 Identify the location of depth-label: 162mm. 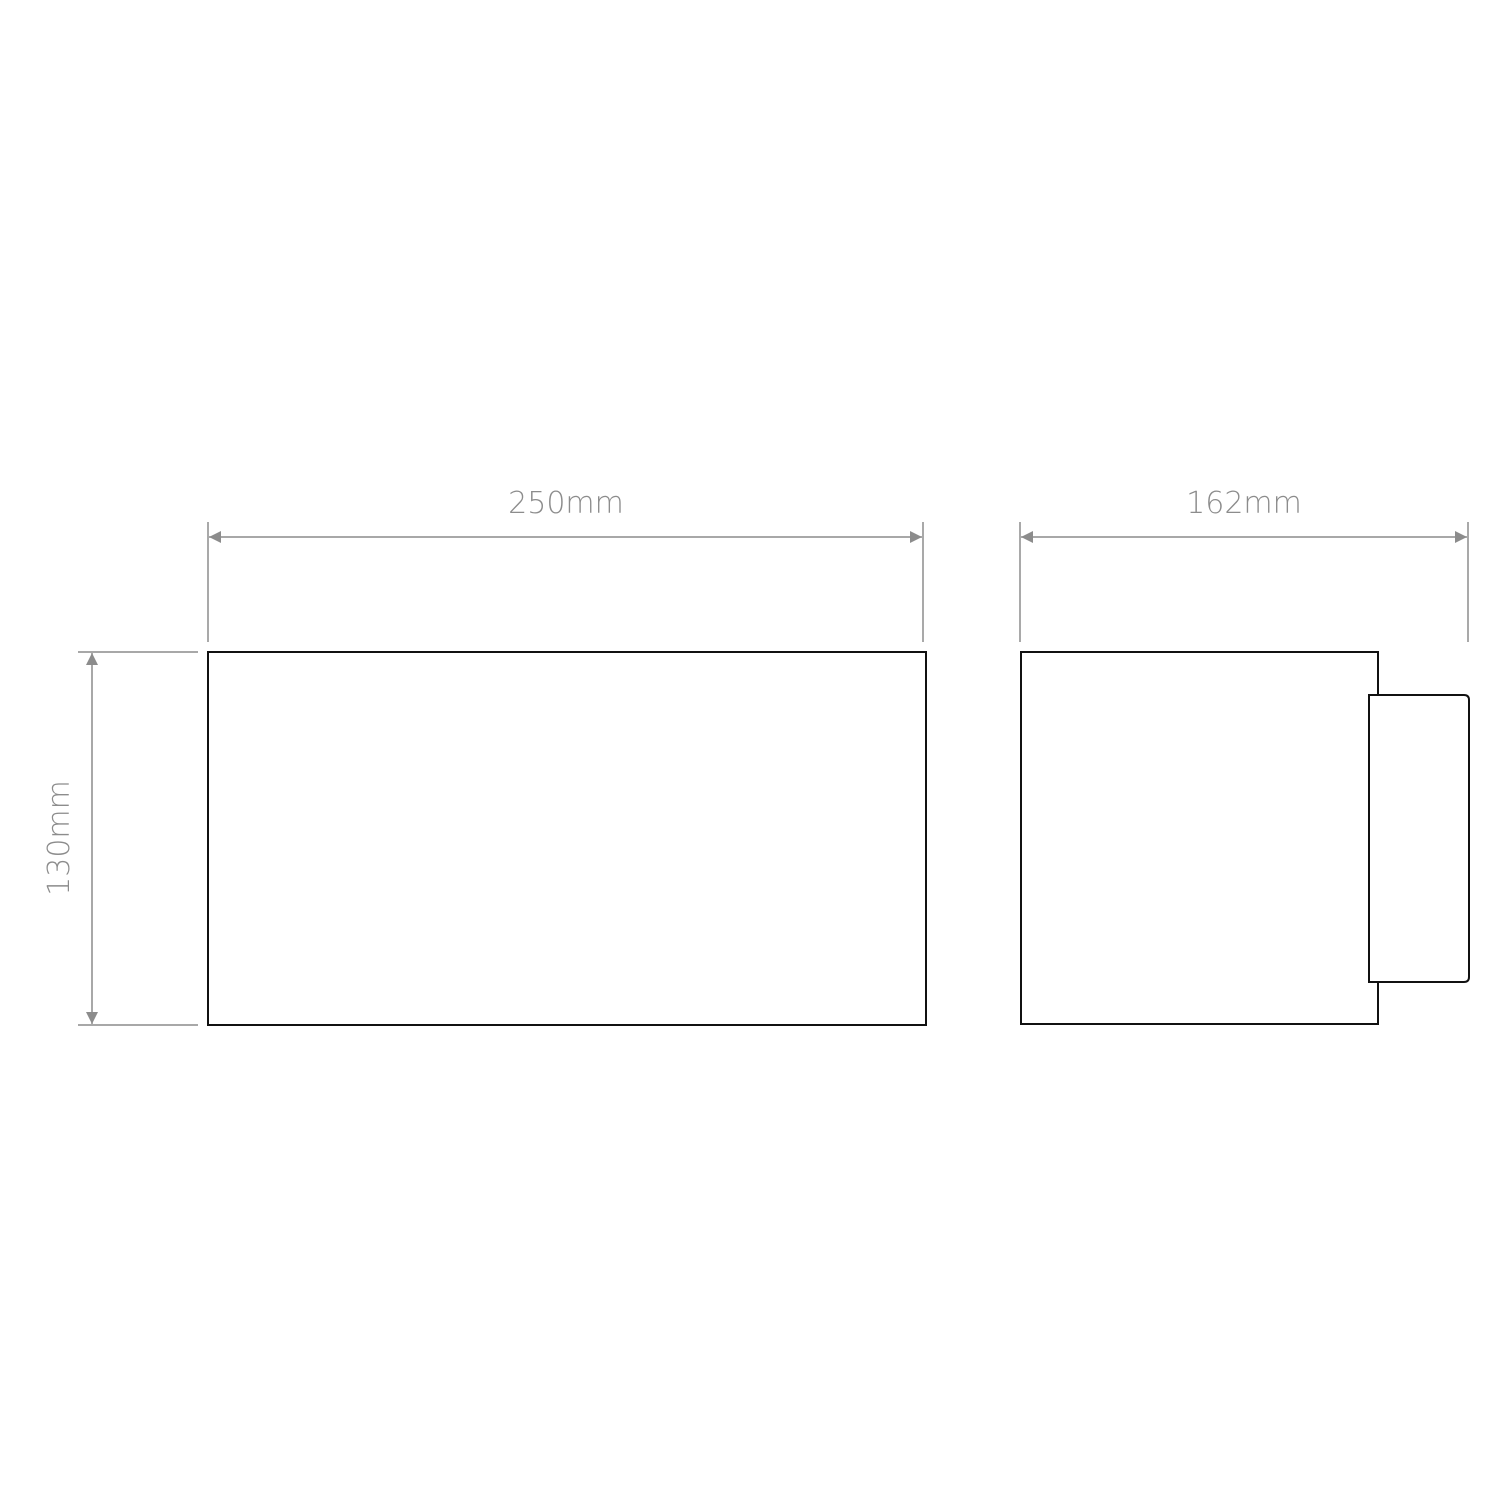
(1244, 503).